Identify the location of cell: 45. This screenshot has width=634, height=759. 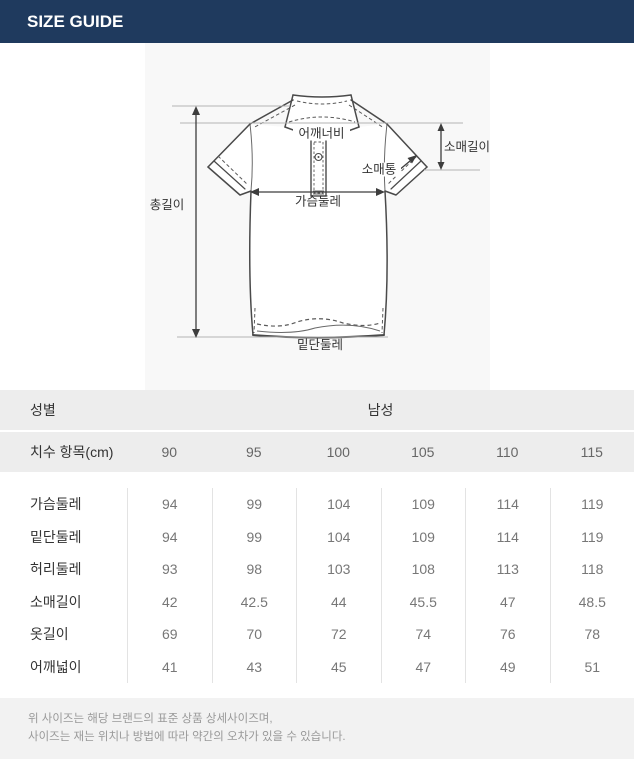
(338, 666).